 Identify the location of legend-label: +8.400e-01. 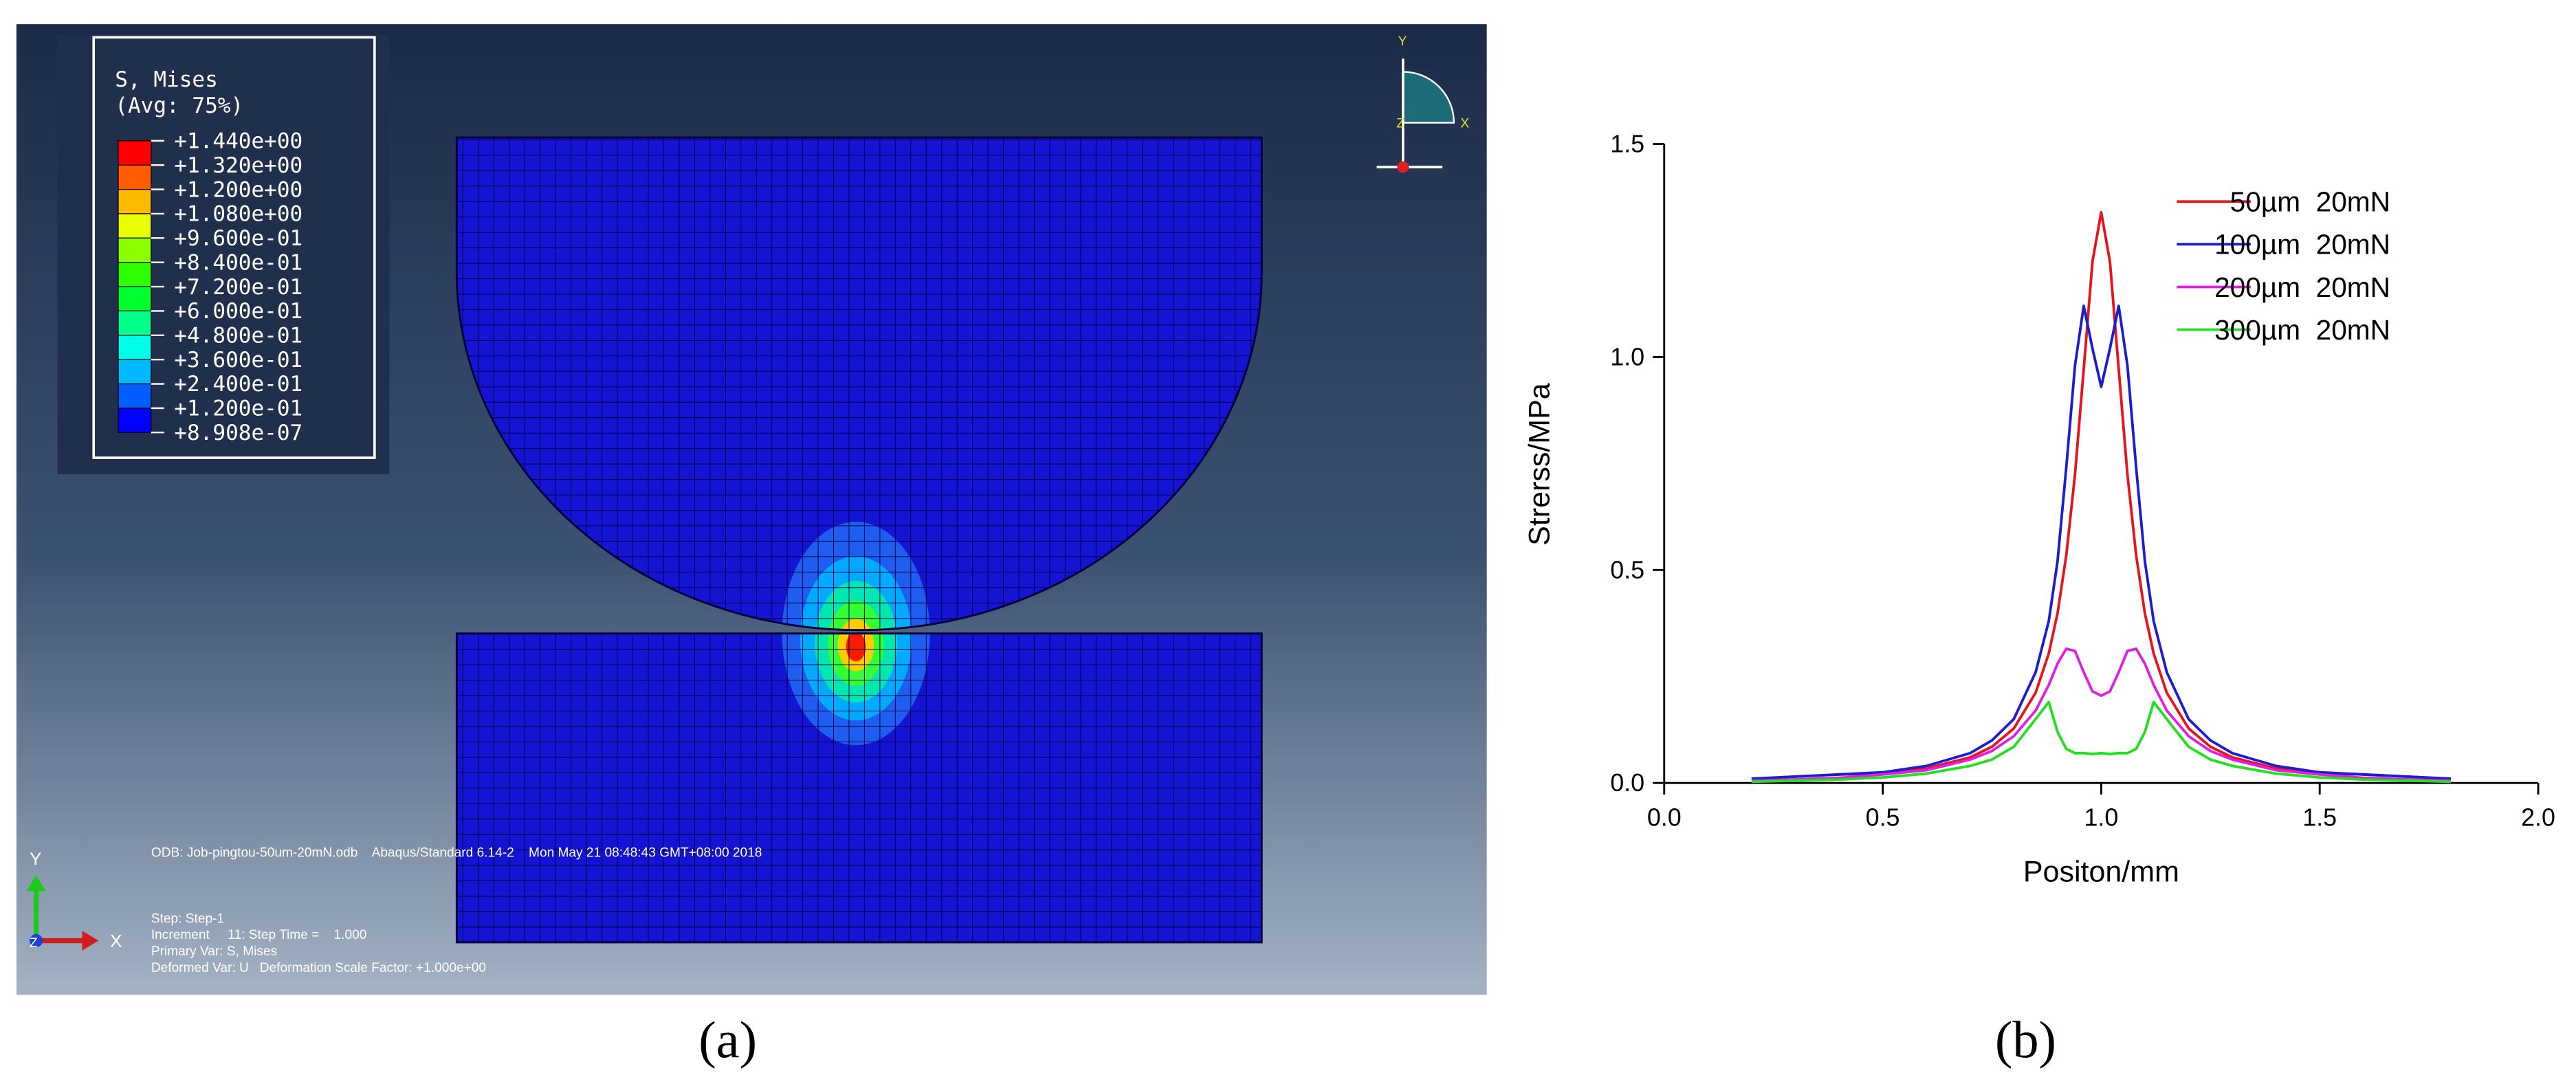
(238, 262).